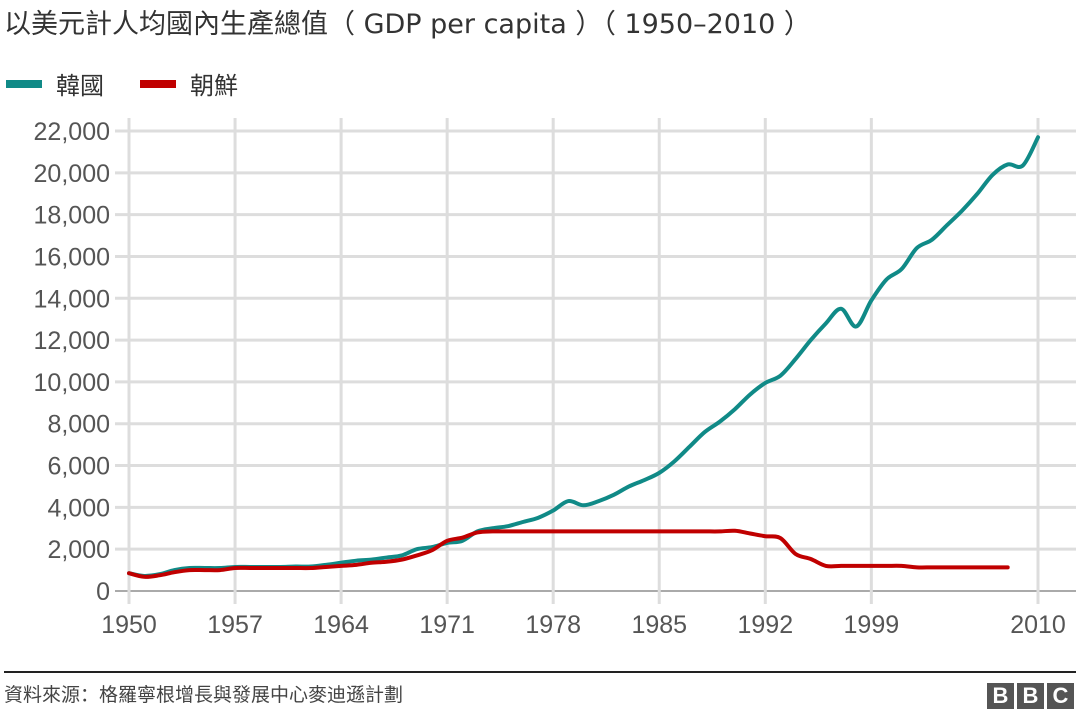 The height and width of the screenshot is (711, 1080). Describe the element at coordinates (204, 695) in the screenshot. I see `source-note: 資料來源：格羅寧根增長與發展中心麥迪遜計劃` at that location.